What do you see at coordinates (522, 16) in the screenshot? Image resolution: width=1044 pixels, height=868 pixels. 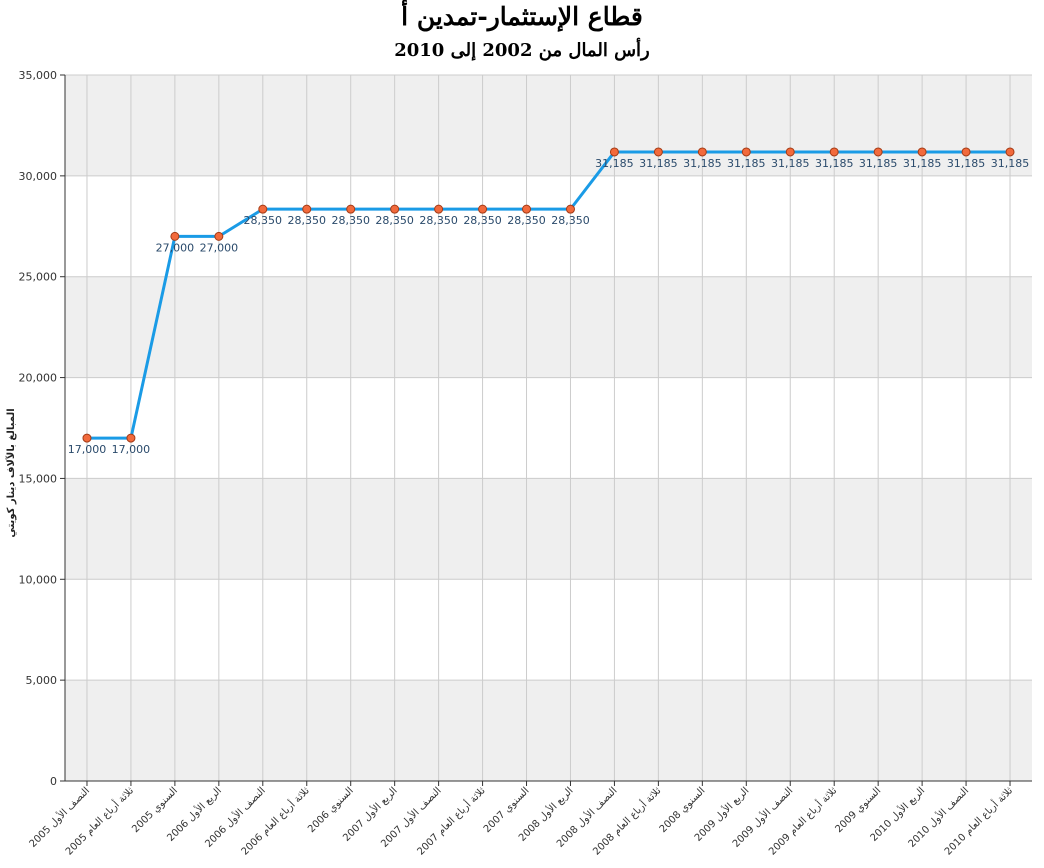 I see `chart-title: قطاع الإستثمار-تمدين أ` at bounding box center [522, 16].